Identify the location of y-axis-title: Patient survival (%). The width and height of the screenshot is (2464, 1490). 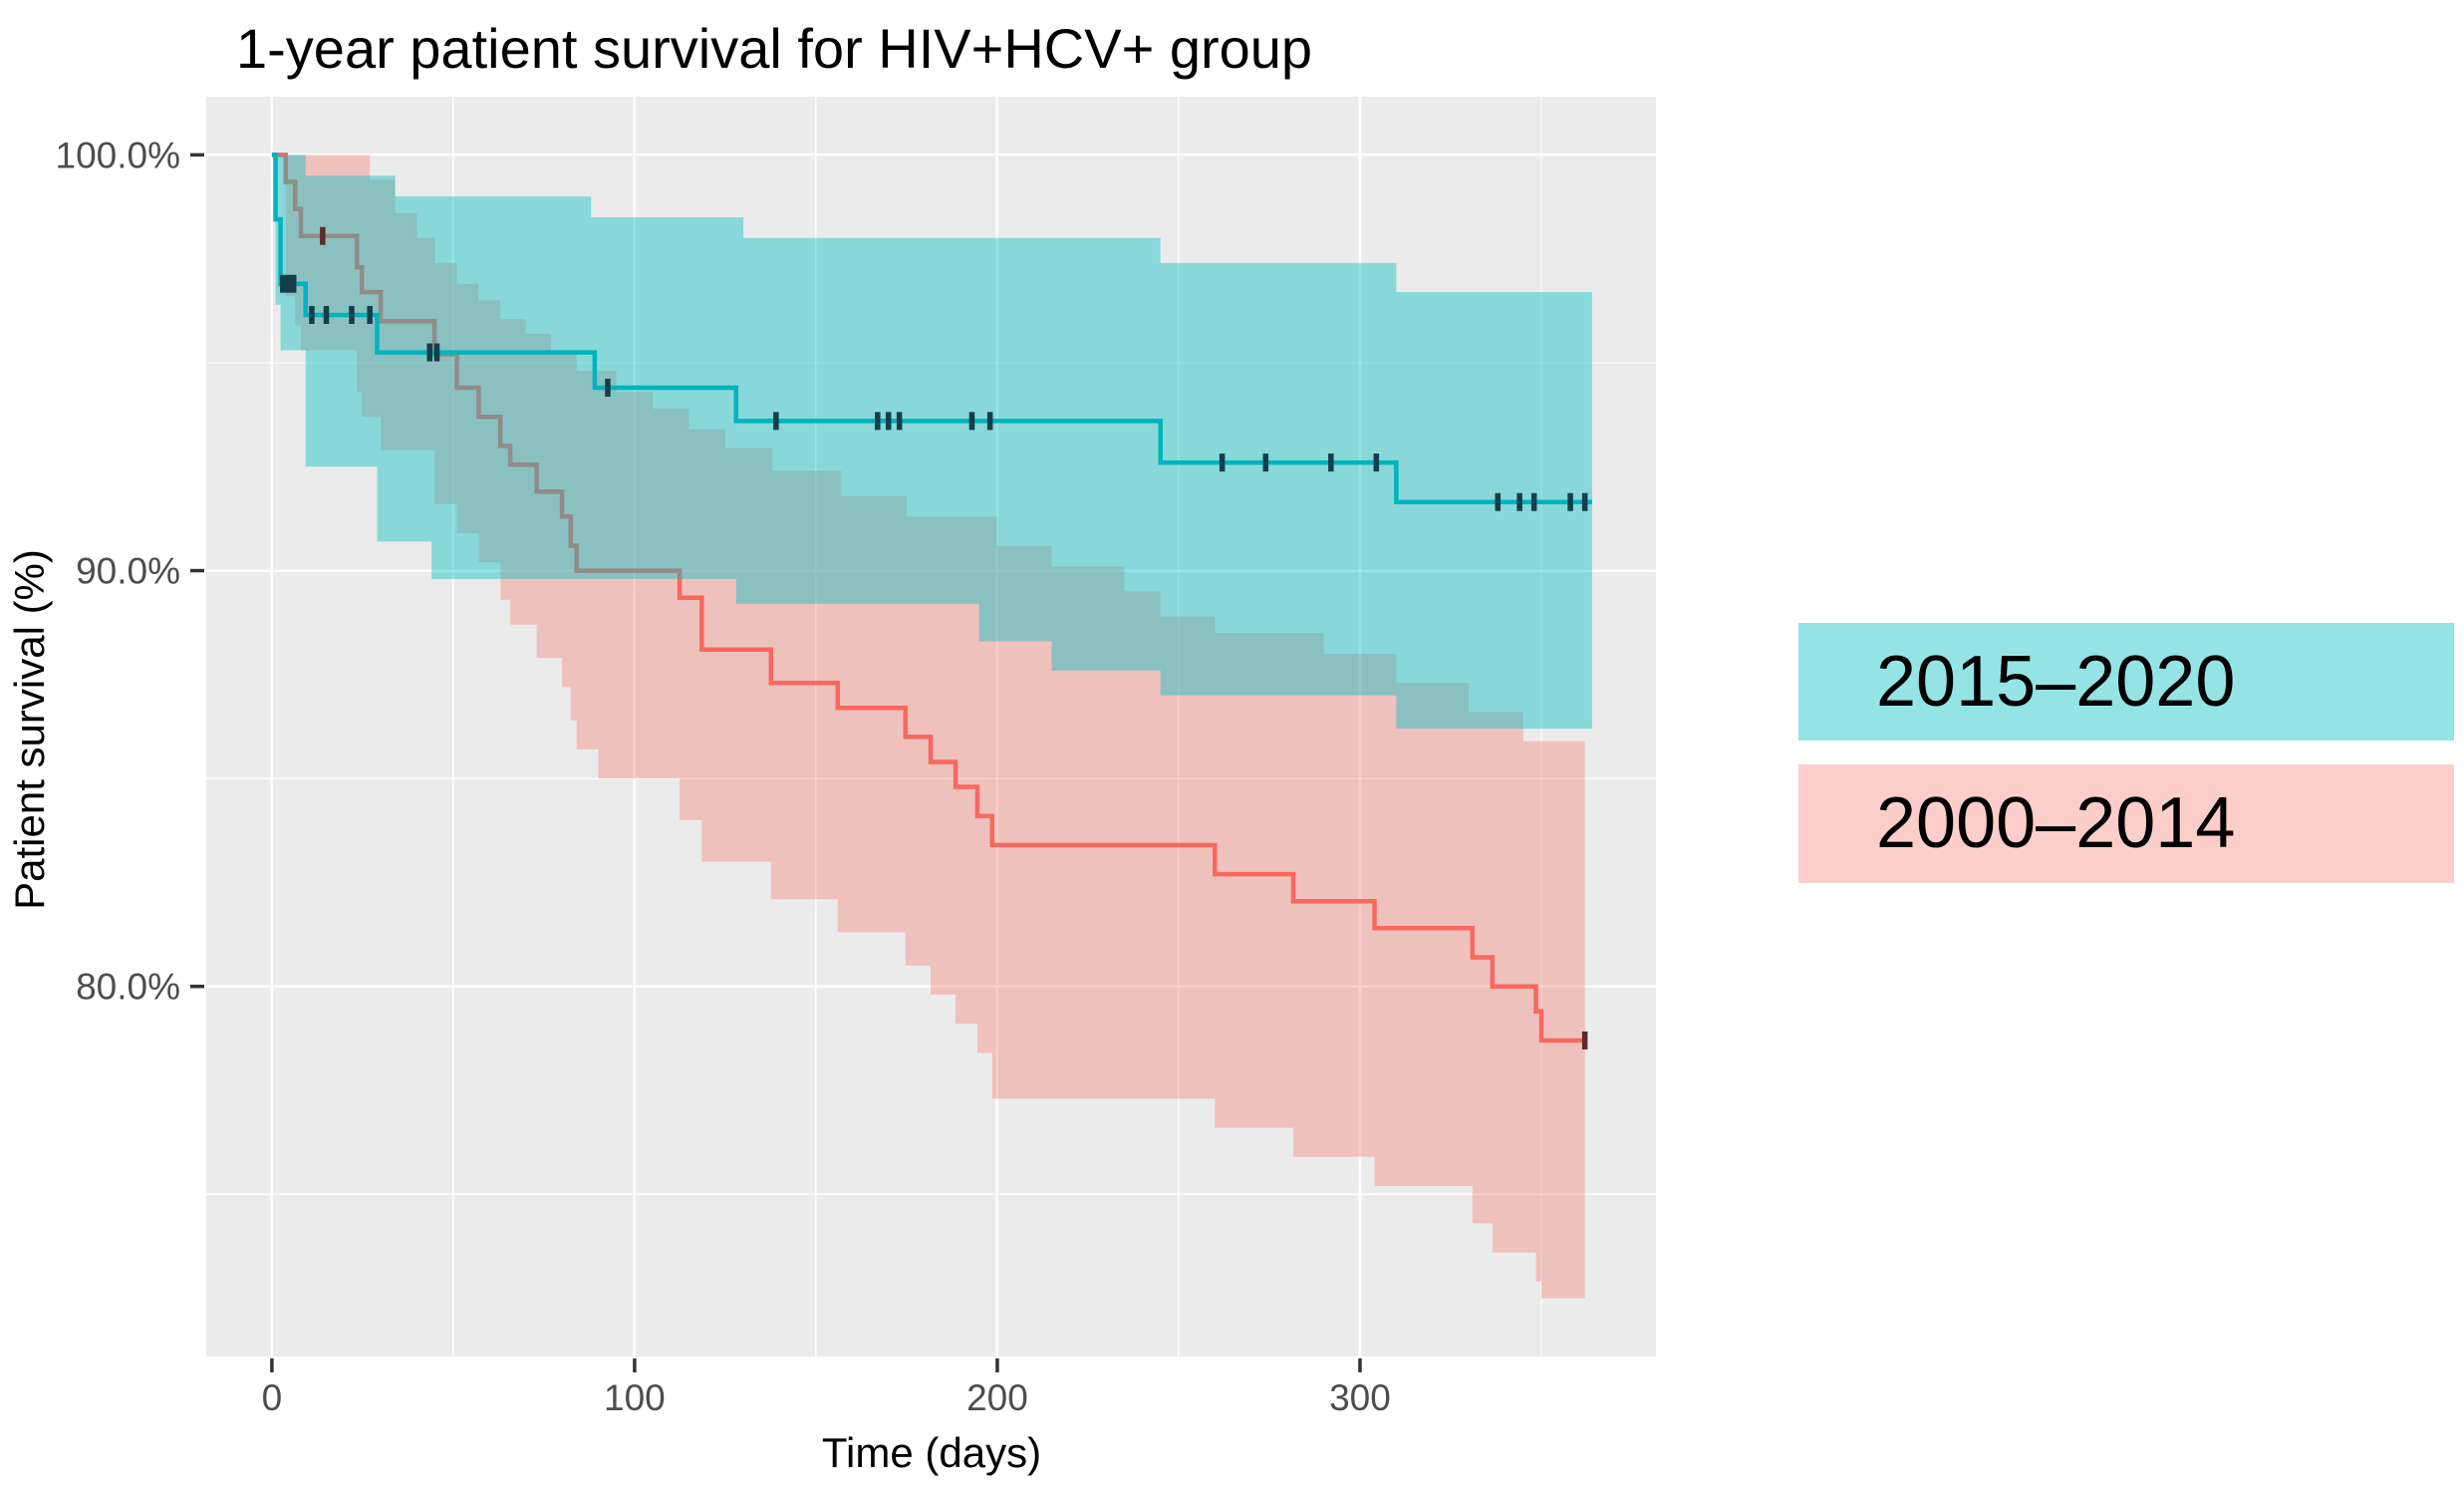
(29, 730).